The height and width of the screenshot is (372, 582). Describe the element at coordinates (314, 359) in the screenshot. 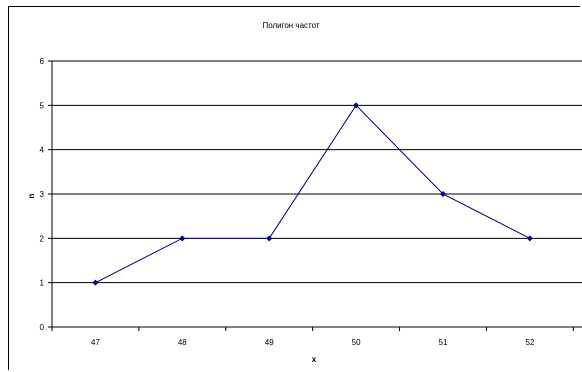

I see `x-axis-title: x` at that location.